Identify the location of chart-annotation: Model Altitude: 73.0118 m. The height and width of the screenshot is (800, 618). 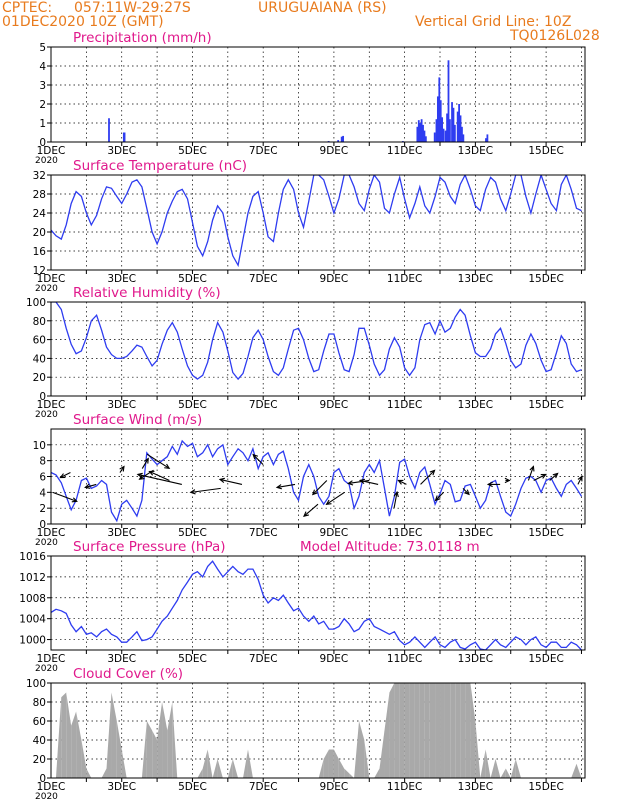
(390, 547).